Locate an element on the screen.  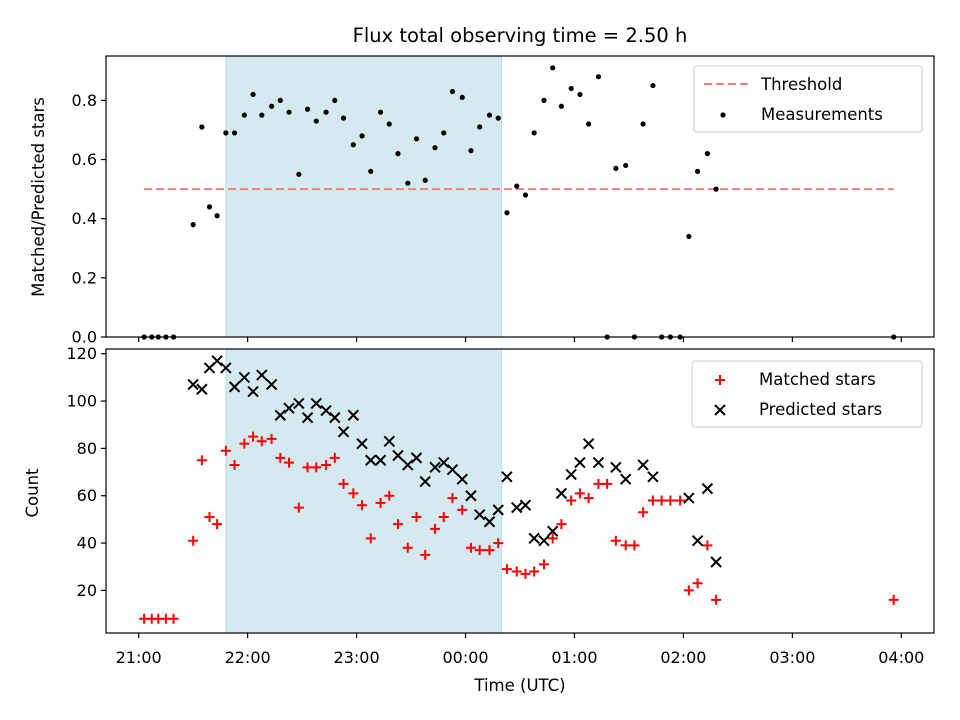
x-tick-label: 00:00 is located at coordinates (465, 657).